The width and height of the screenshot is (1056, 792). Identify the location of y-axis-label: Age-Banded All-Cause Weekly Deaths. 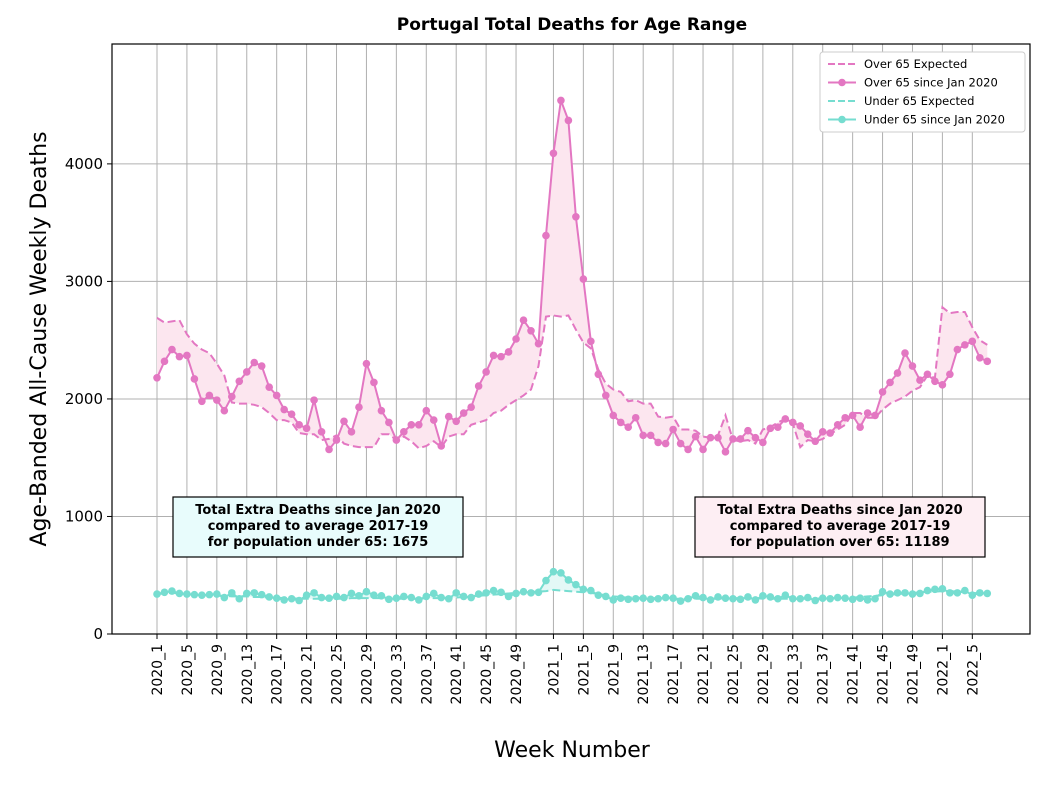
(39, 338).